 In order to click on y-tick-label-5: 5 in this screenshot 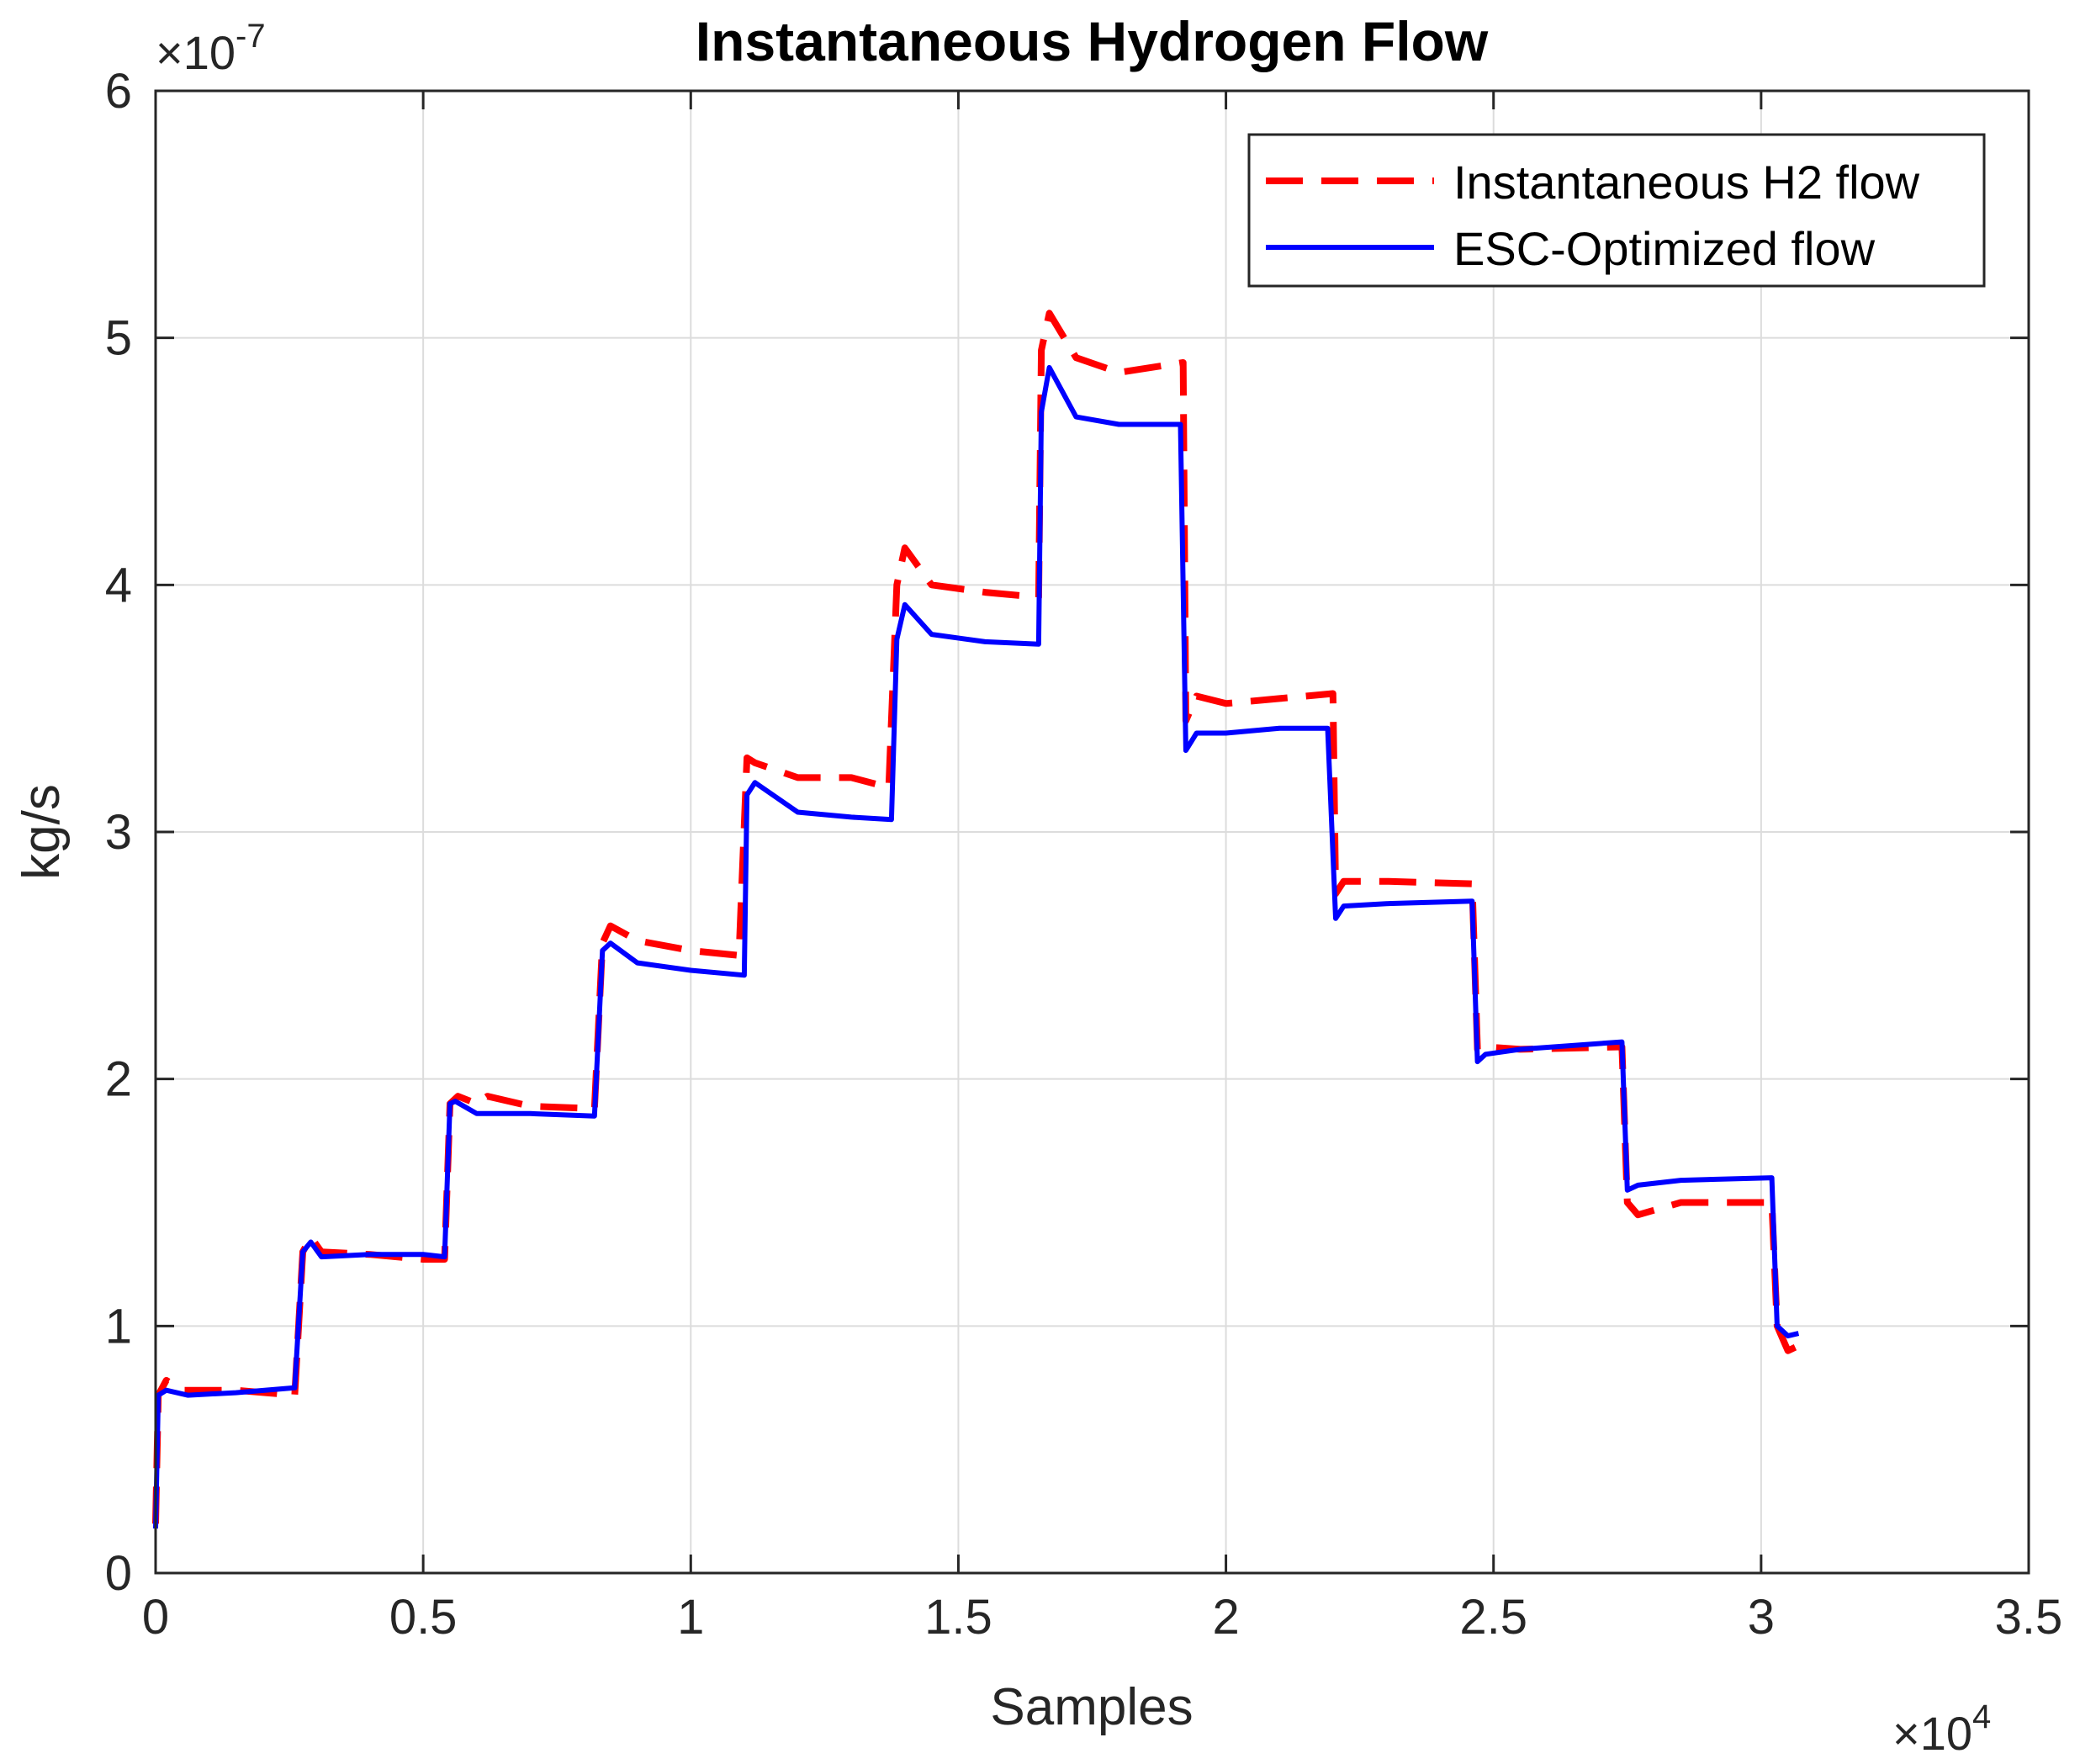, I will do `click(119, 338)`.